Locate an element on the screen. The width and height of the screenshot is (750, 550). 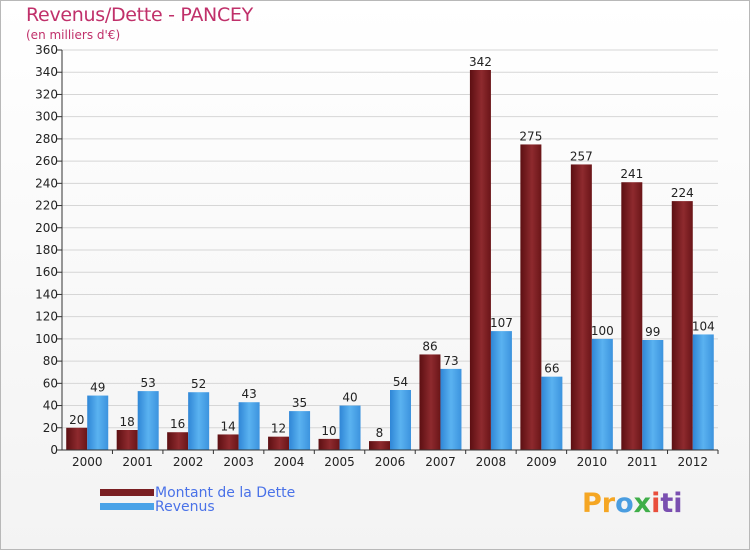
data-label-revenus-2005: 40 is located at coordinates (349, 398).